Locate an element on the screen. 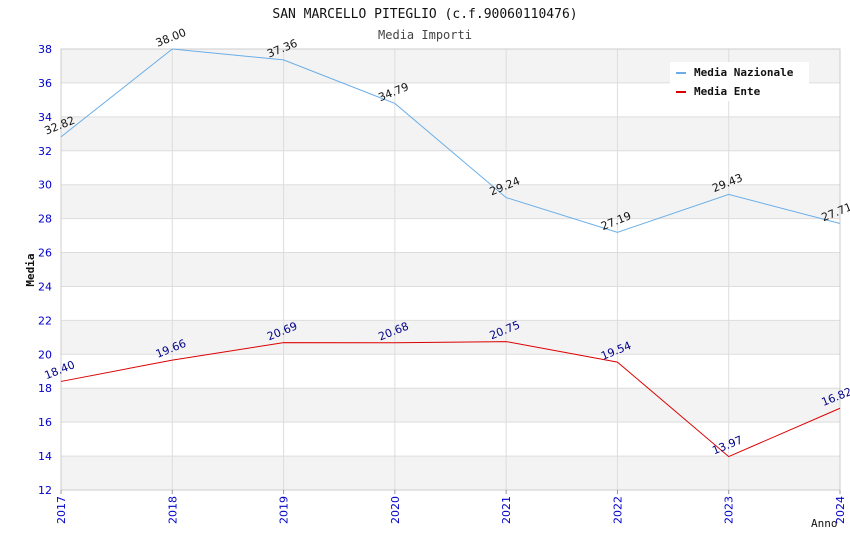 The width and height of the screenshot is (850, 550). chart-title: SAN MARCELLO PITEGLIO (c.f.90060110476) is located at coordinates (424, 14).